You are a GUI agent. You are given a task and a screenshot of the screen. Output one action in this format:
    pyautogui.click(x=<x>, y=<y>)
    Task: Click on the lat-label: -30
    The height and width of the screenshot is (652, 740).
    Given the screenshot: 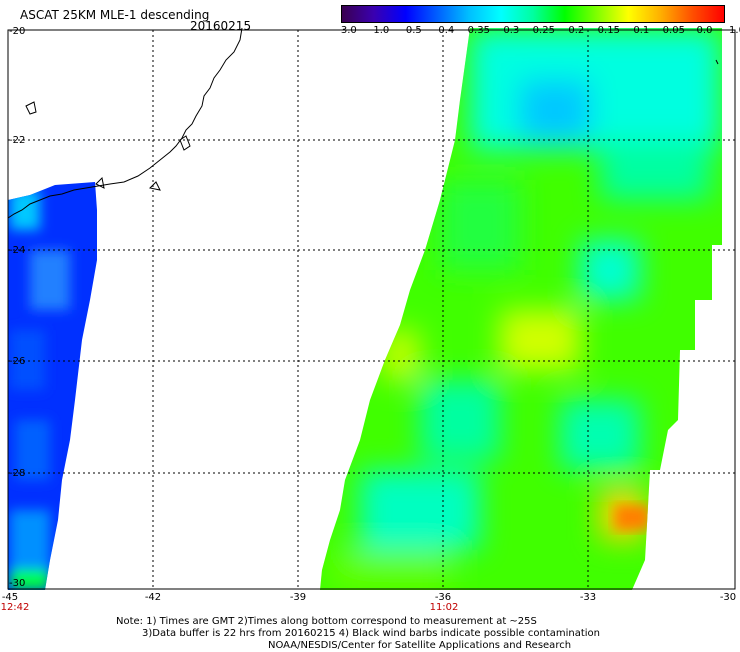 What is the action you would take?
    pyautogui.click(x=17, y=583)
    